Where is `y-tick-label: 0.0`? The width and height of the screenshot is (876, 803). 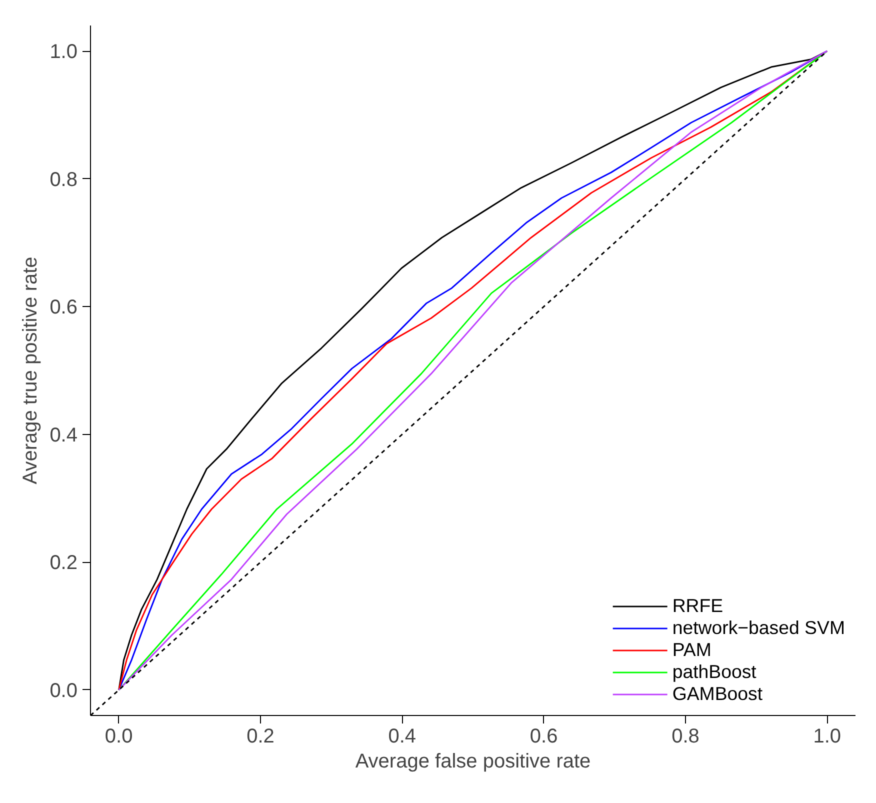 y-tick-label: 0.0 is located at coordinates (64, 691).